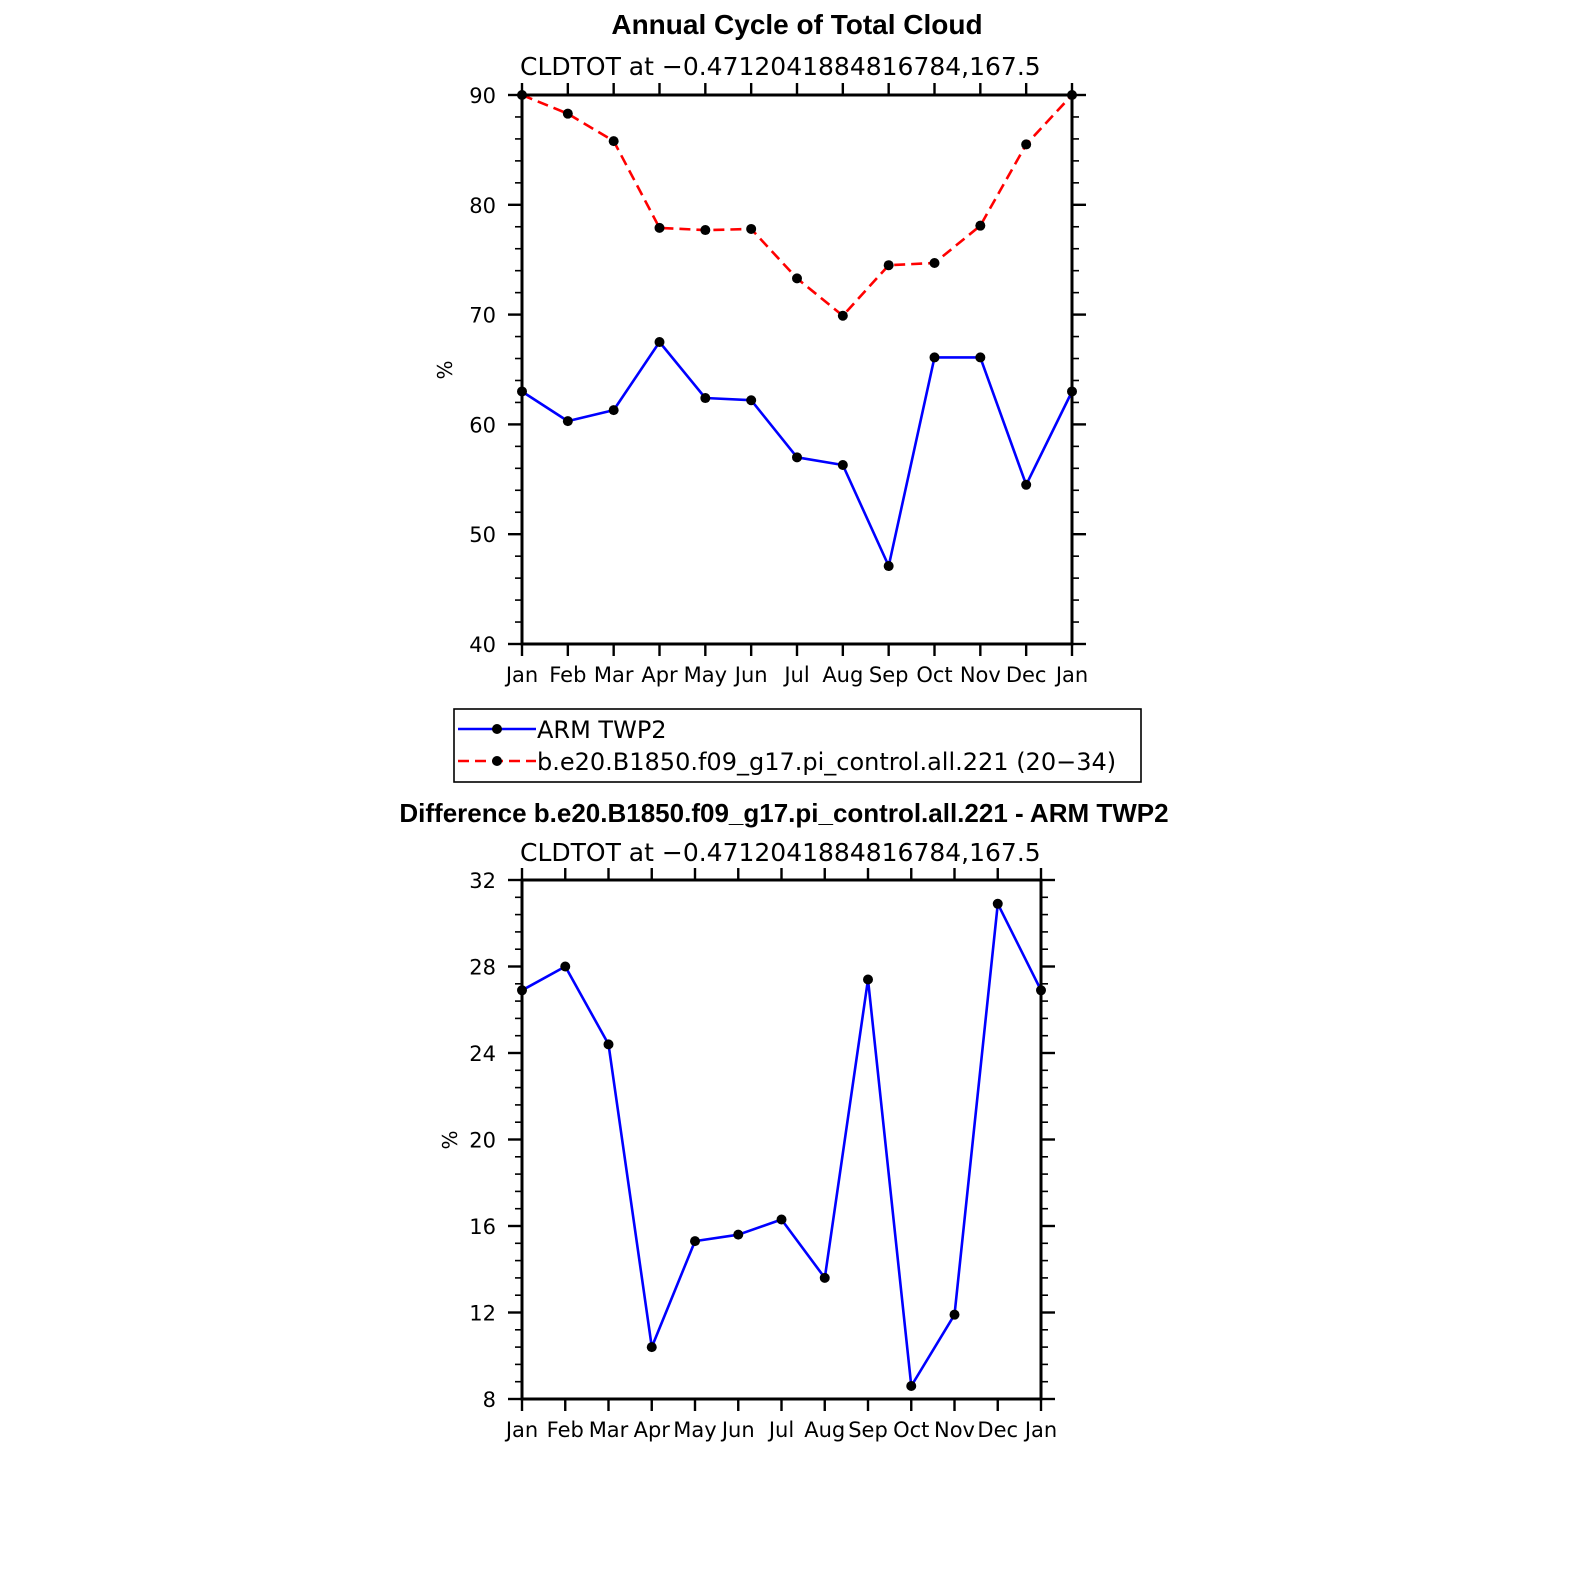  I want to click on chart1-x-tick-label: May, so click(705, 675).